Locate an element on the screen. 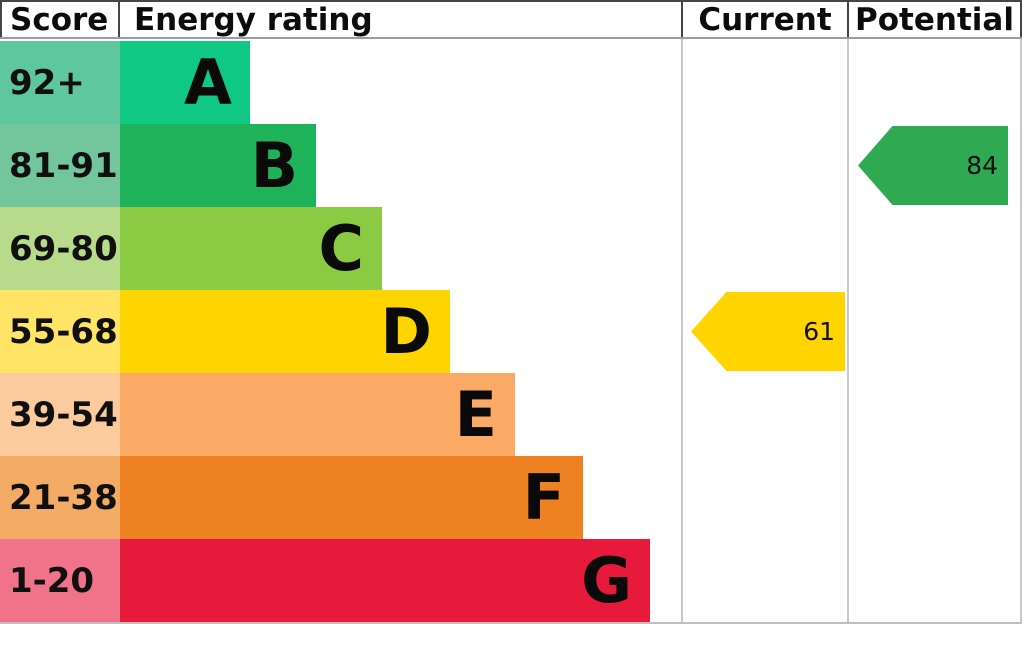  header-potential: Potential is located at coordinates (934, 20).